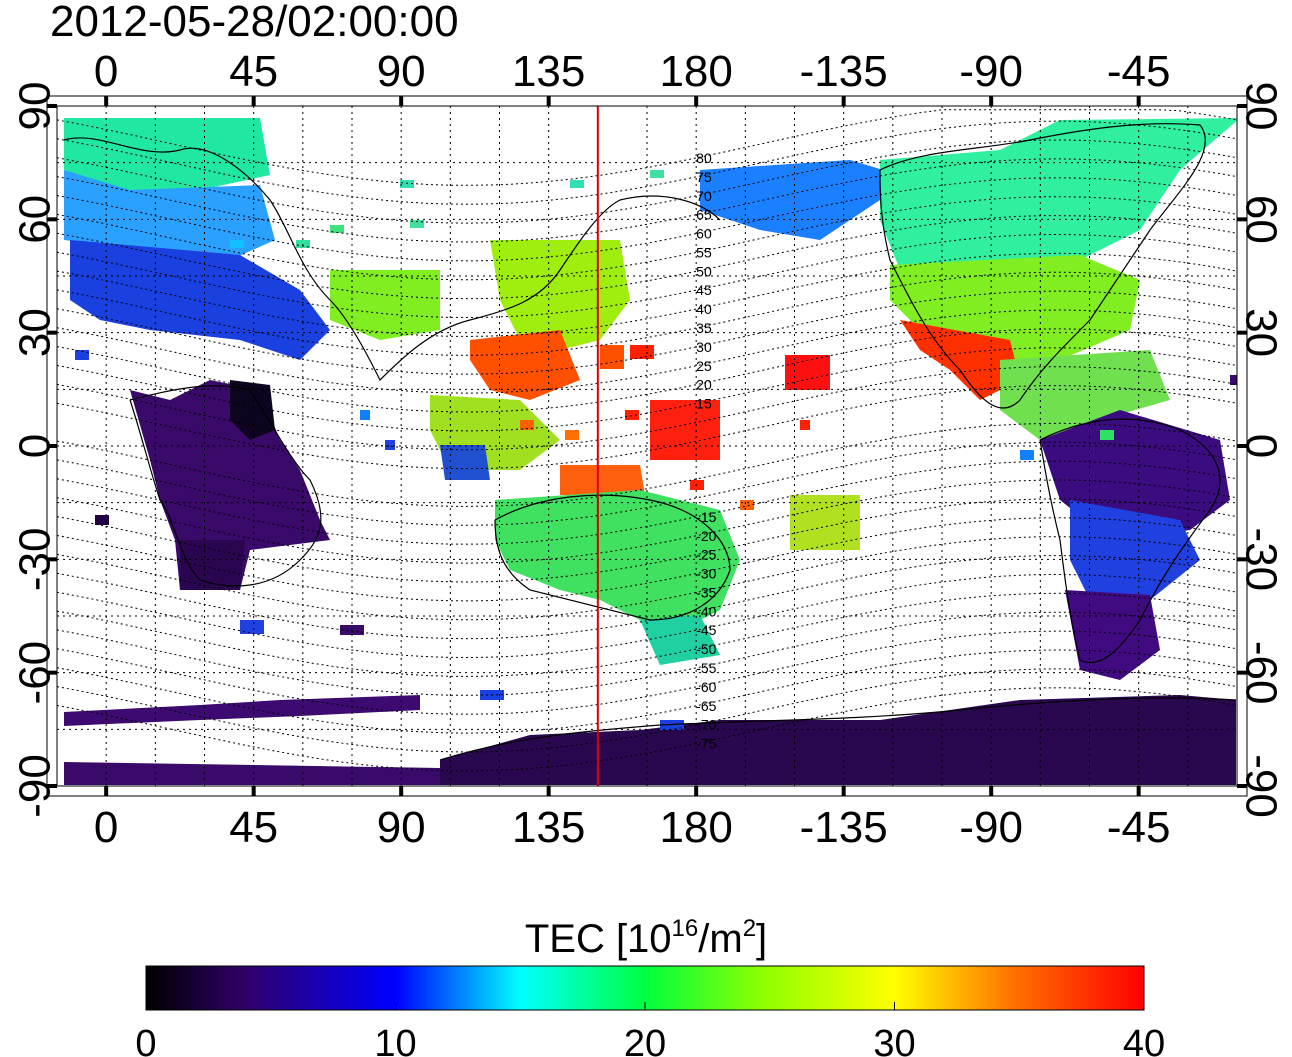  What do you see at coordinates (844, 827) in the screenshot?
I see `lon-tick-bottom: -135` at bounding box center [844, 827].